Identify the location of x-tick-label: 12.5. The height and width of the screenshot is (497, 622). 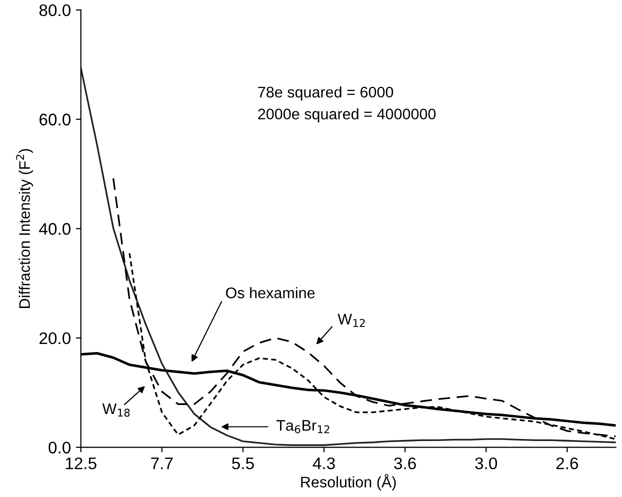
(81, 463).